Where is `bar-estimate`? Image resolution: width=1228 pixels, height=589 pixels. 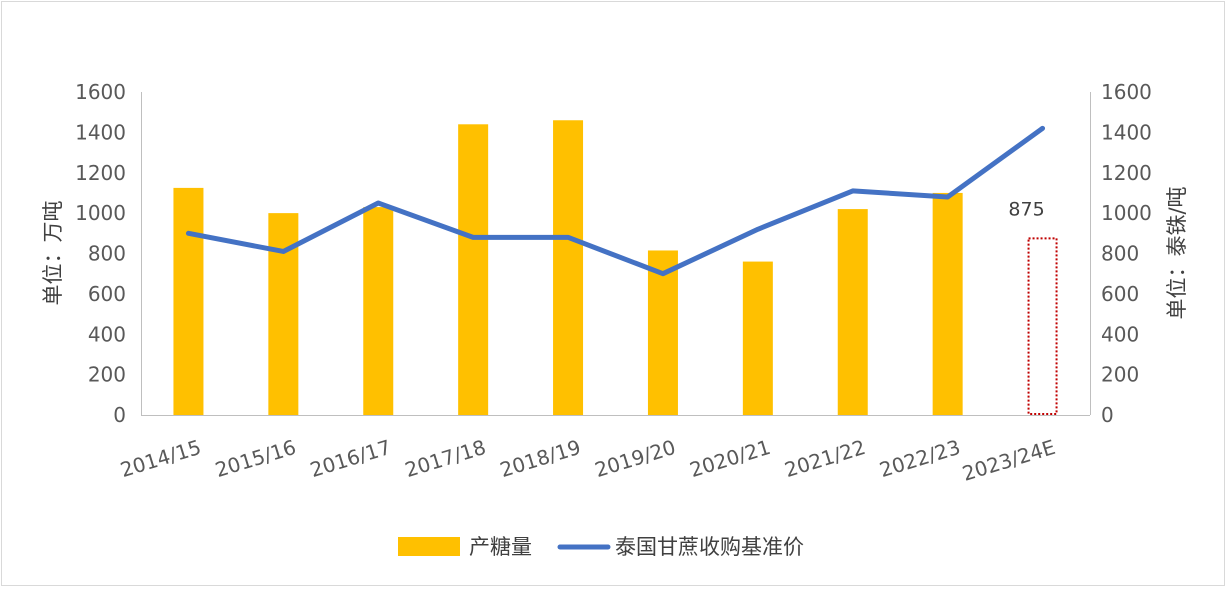
bar-estimate is located at coordinates (1042, 326).